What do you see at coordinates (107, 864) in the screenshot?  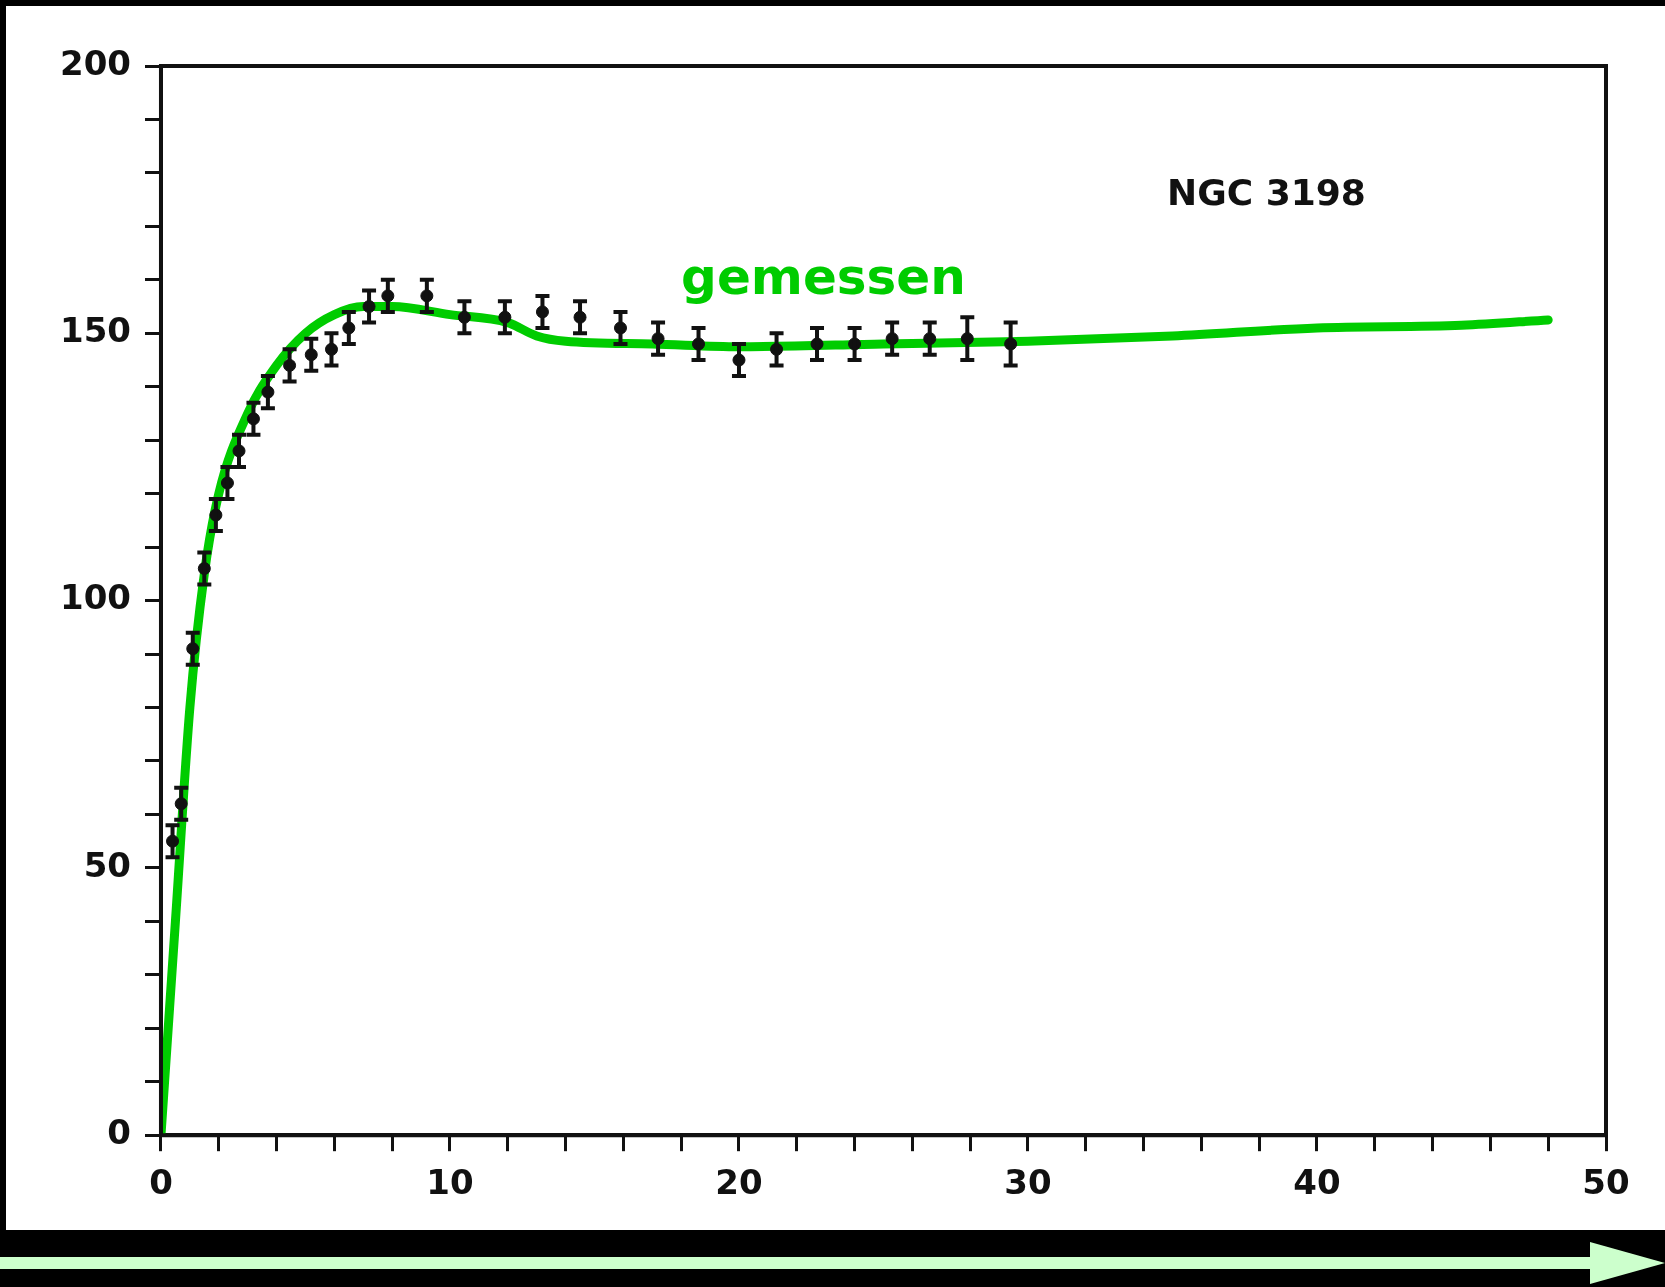 I see `y-tick-label: 50` at bounding box center [107, 864].